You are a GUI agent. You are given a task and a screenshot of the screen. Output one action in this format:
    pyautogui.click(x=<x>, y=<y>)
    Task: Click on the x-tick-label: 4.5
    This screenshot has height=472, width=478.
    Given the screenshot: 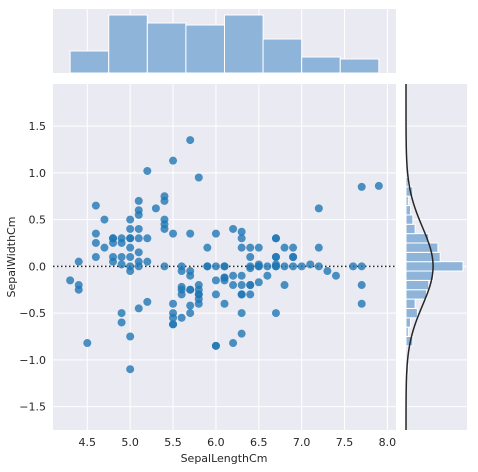 What is the action you would take?
    pyautogui.click(x=88, y=442)
    